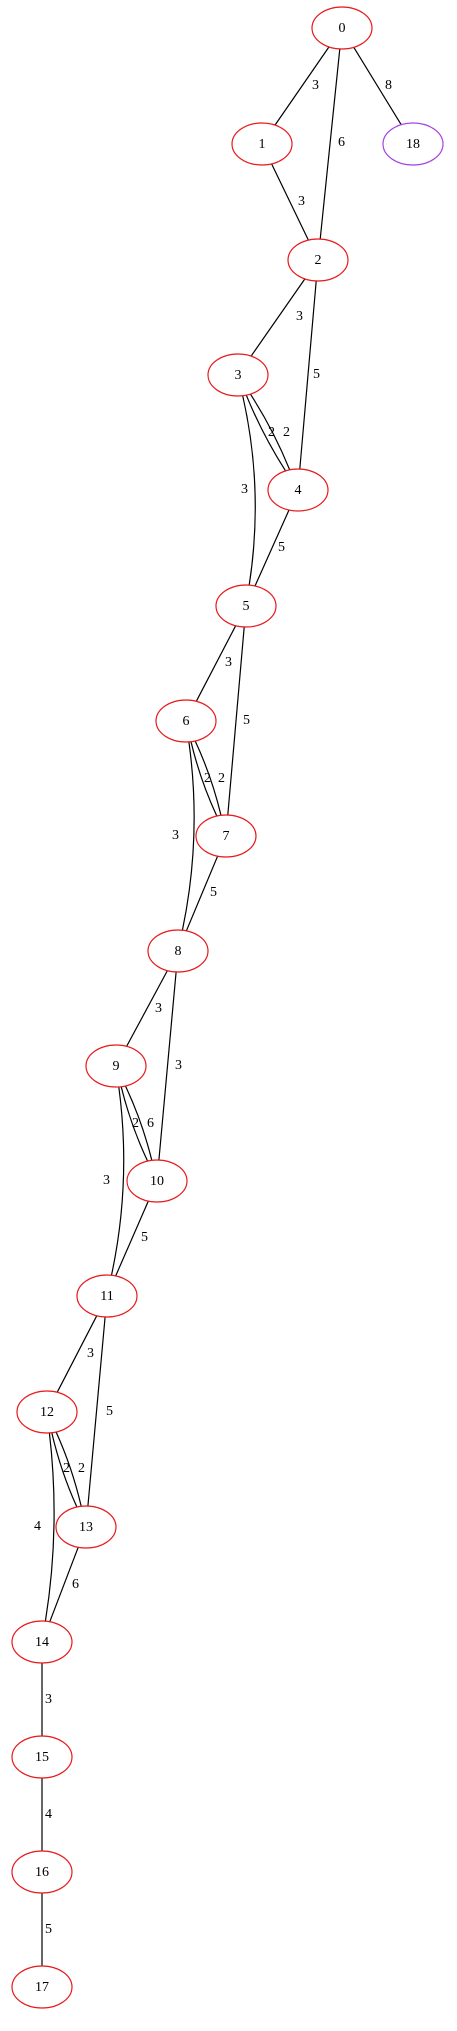 The image size is (457, 2031). I want to click on edge-weight-label-14-15: 3, so click(48, 1699).